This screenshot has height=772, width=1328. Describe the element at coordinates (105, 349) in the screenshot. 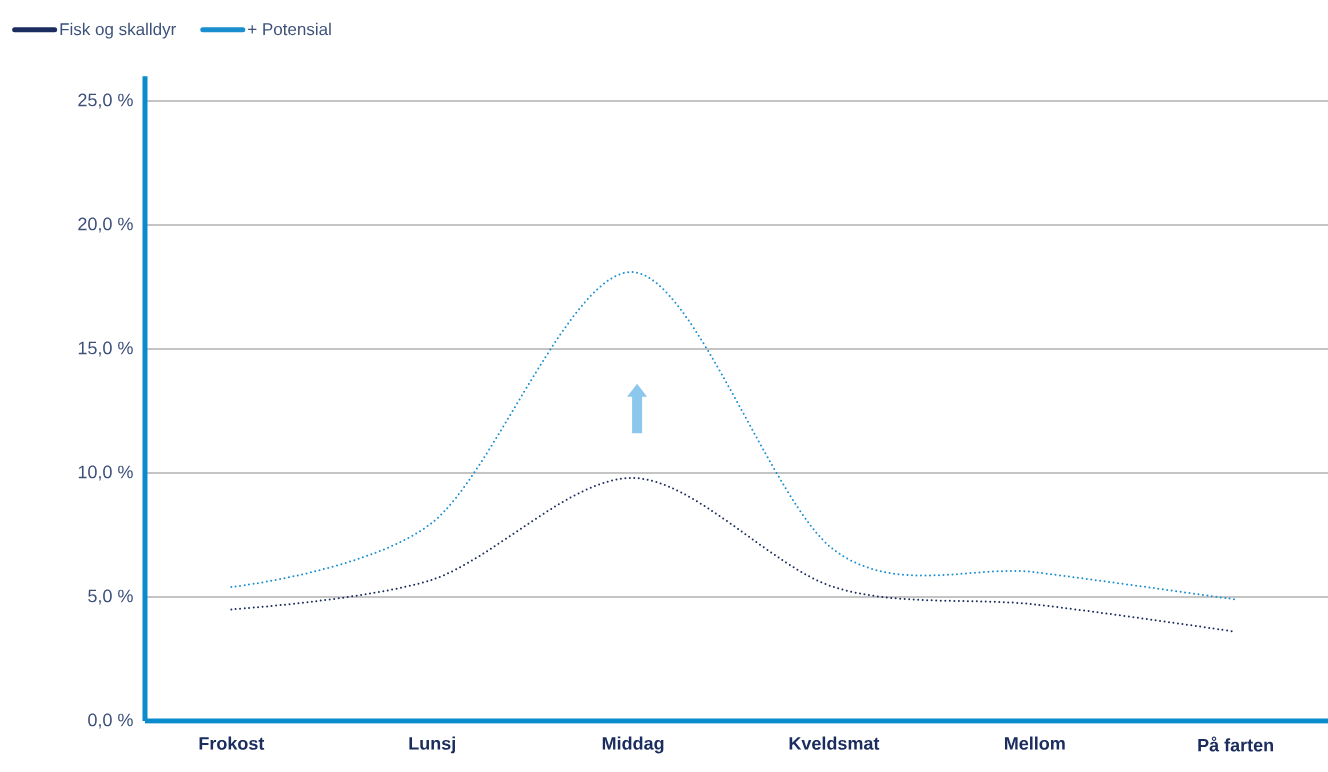

I see `y-tick-label: 15,0 %` at that location.